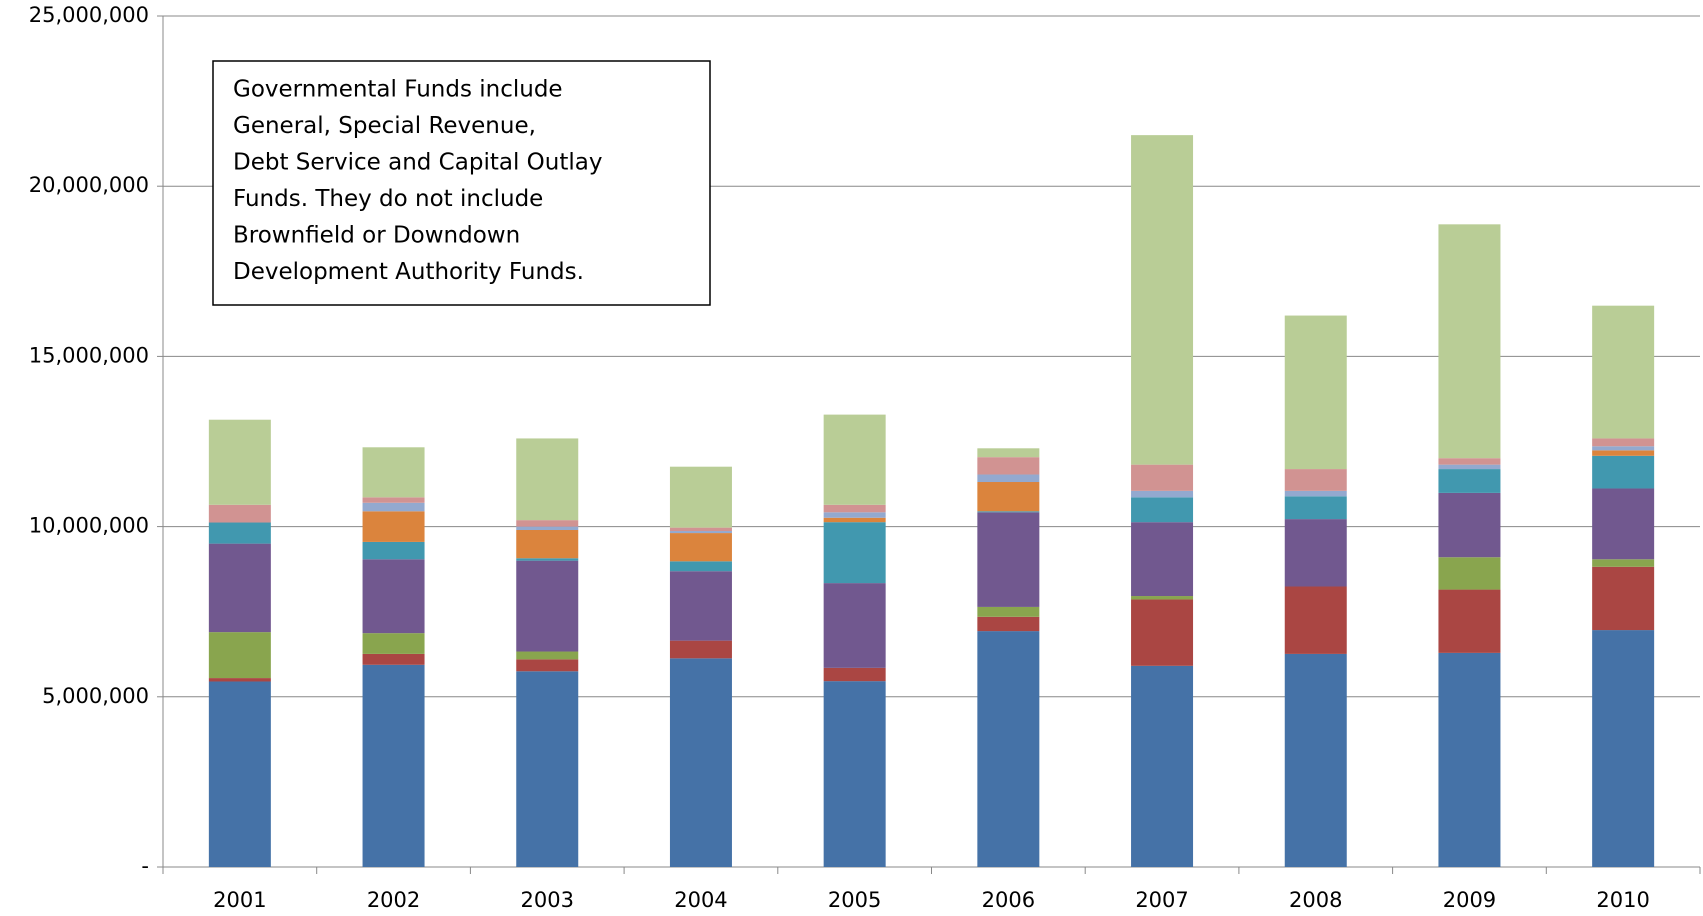 The height and width of the screenshot is (916, 1703). What do you see at coordinates (408, 272) in the screenshot?
I see `annotation-line: Development Authority Funds.` at bounding box center [408, 272].